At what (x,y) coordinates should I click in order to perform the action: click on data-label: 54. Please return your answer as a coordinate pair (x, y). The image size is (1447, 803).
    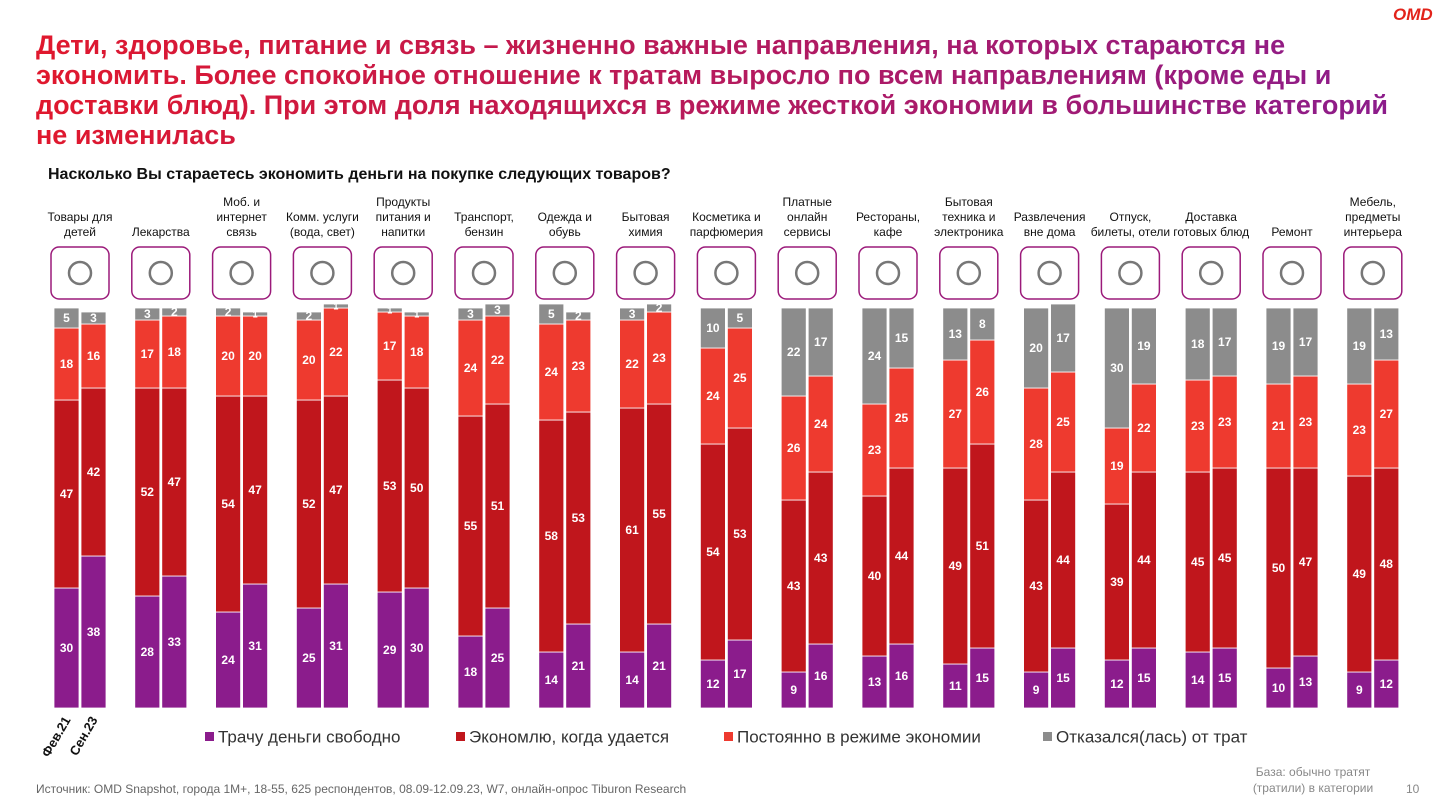
    Looking at the image, I should click on (228, 504).